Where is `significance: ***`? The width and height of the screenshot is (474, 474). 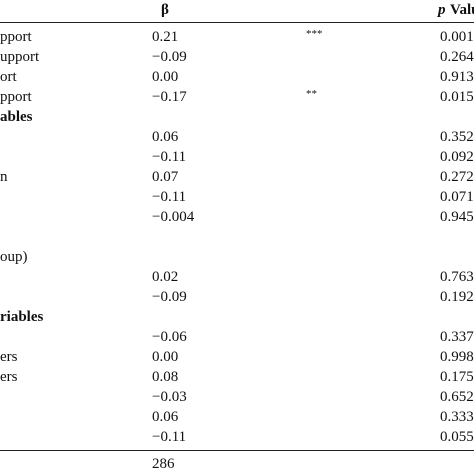
significance: *** is located at coordinates (314, 34).